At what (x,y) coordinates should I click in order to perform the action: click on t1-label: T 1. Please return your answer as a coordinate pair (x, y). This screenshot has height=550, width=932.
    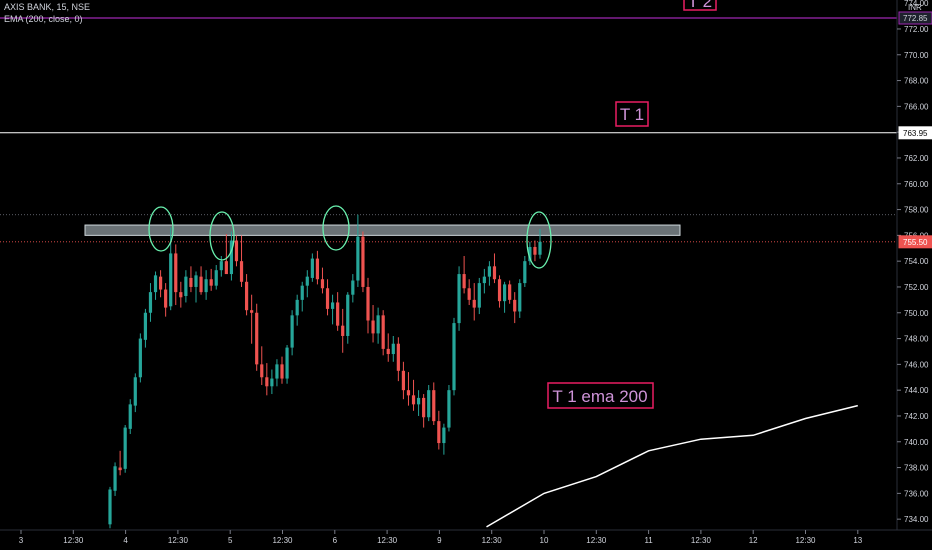
    Looking at the image, I should click on (632, 114).